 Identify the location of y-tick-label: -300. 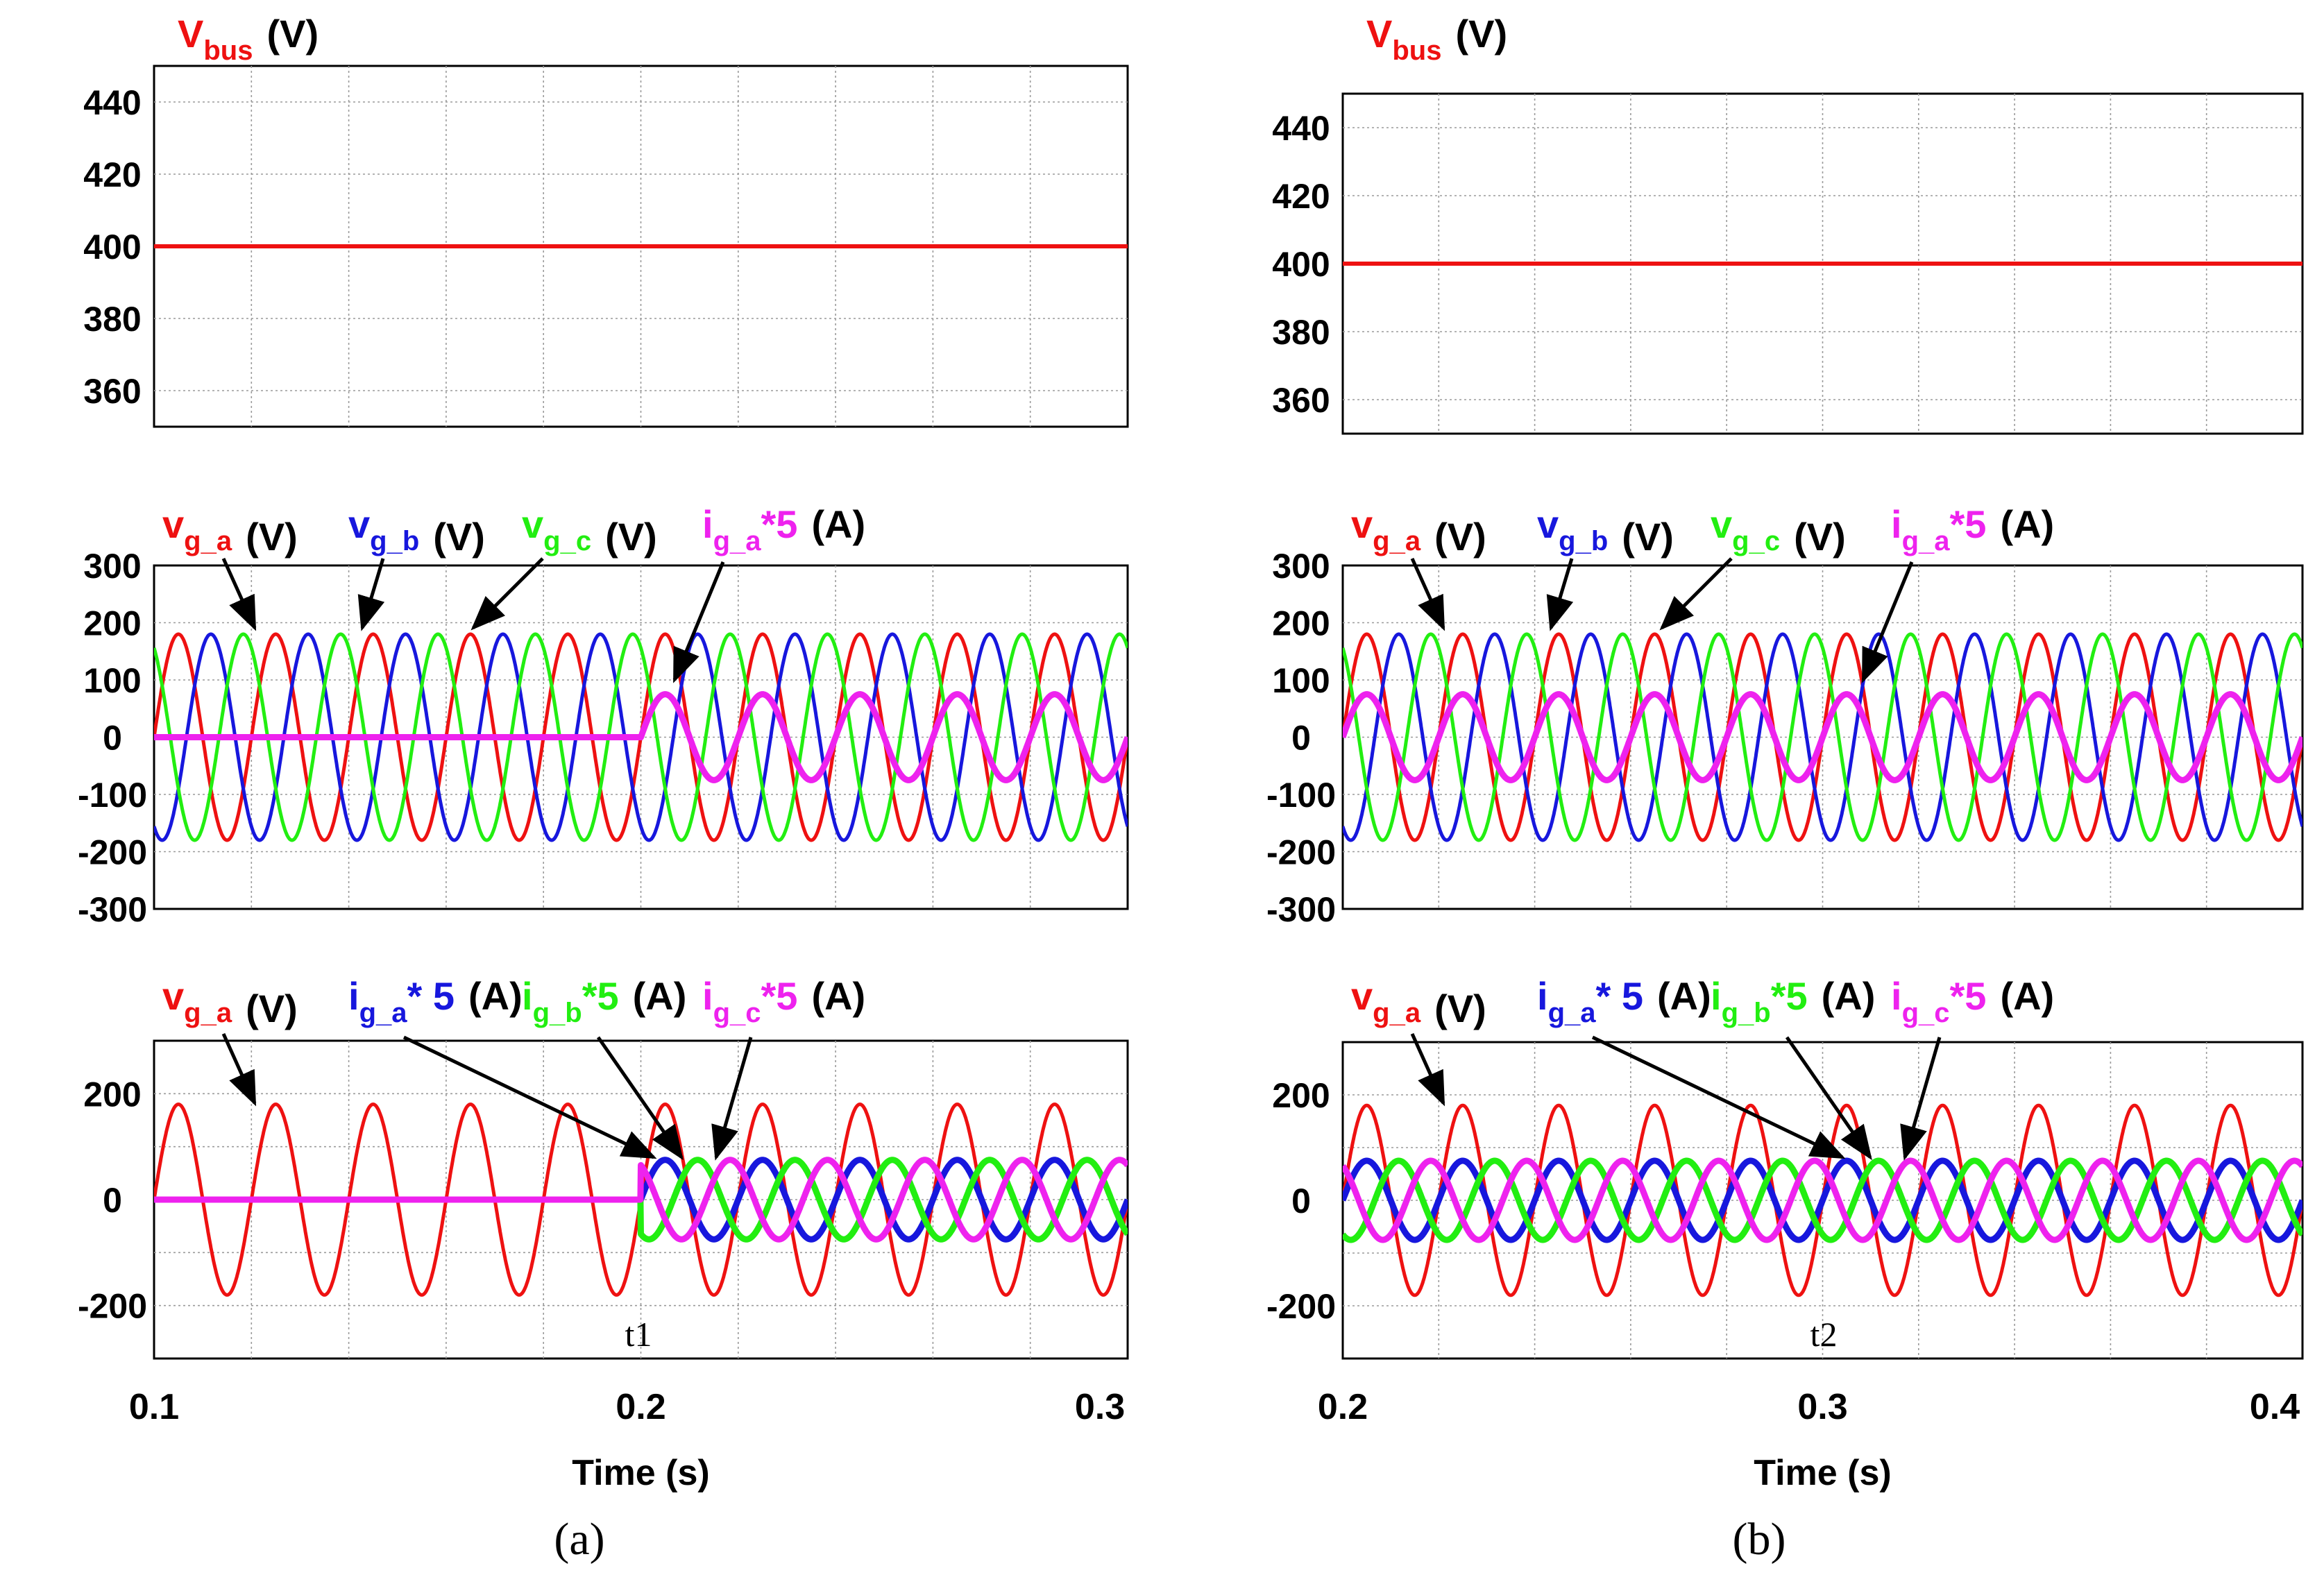
(112, 909).